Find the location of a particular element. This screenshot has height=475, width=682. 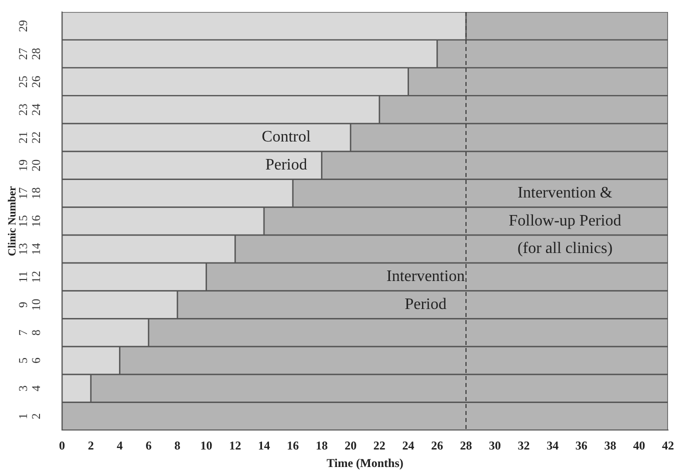

x-tick-label: 26 is located at coordinates (437, 445).